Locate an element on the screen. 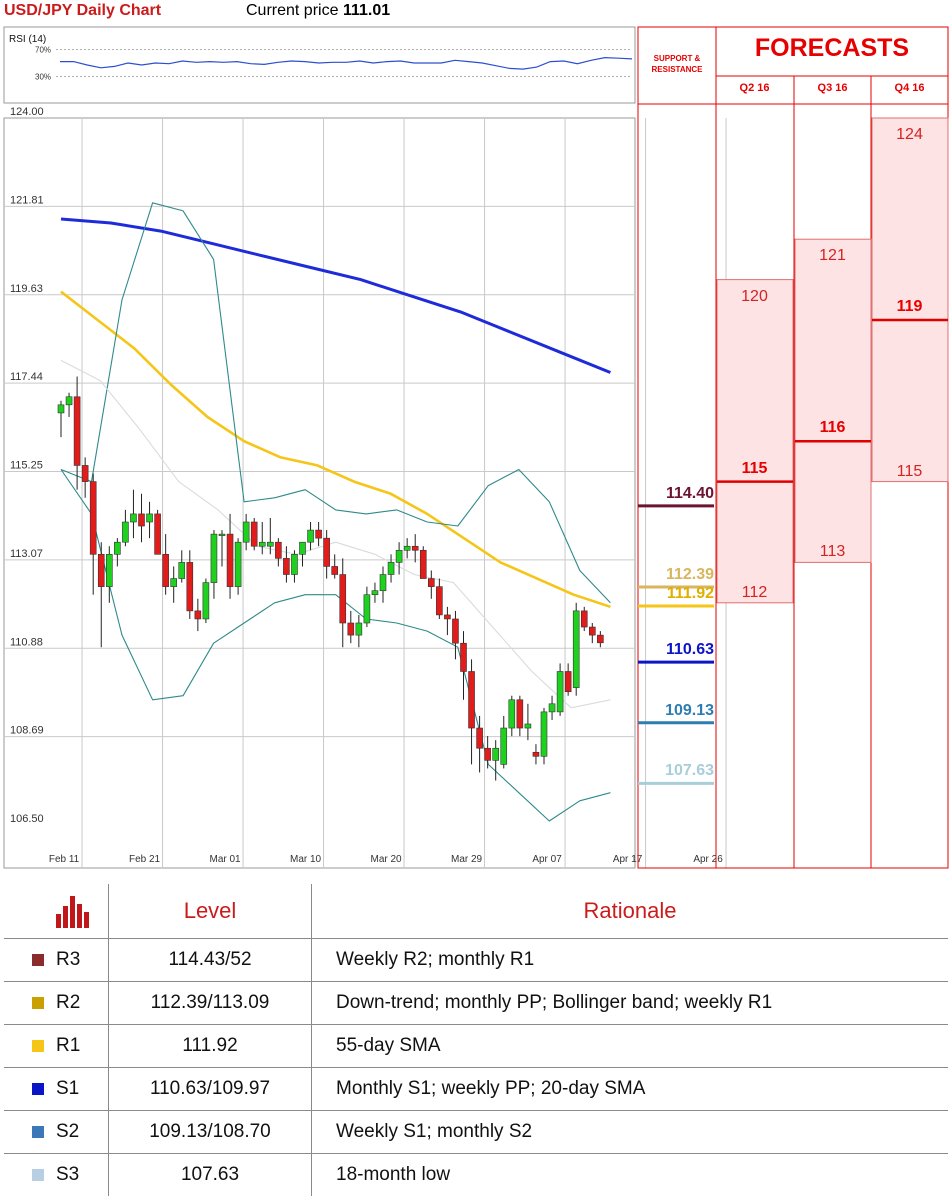  sr-level-label: 112.39 is located at coordinates (677, 575).